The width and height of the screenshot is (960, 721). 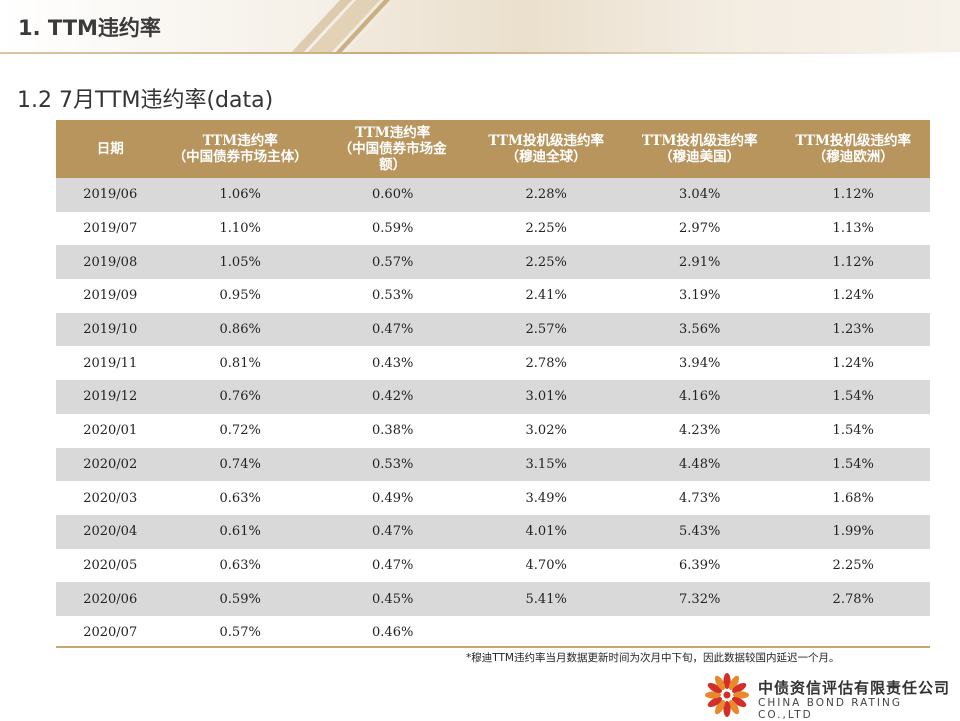 I want to click on rate-cell: 1.24%, so click(x=853, y=296).